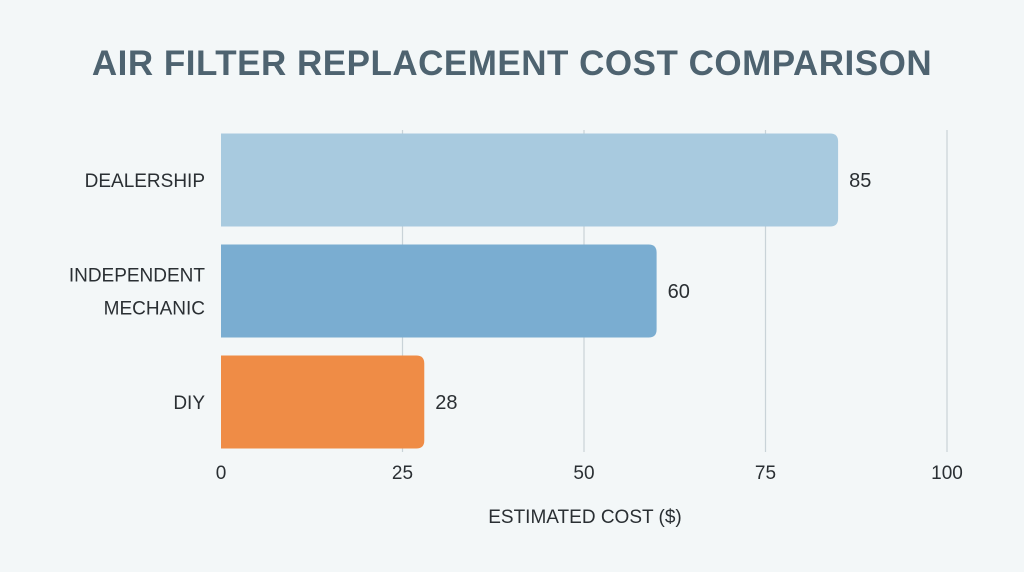 The width and height of the screenshot is (1024, 572). Describe the element at coordinates (221, 473) in the screenshot. I see `x-tick-label: 0` at that location.